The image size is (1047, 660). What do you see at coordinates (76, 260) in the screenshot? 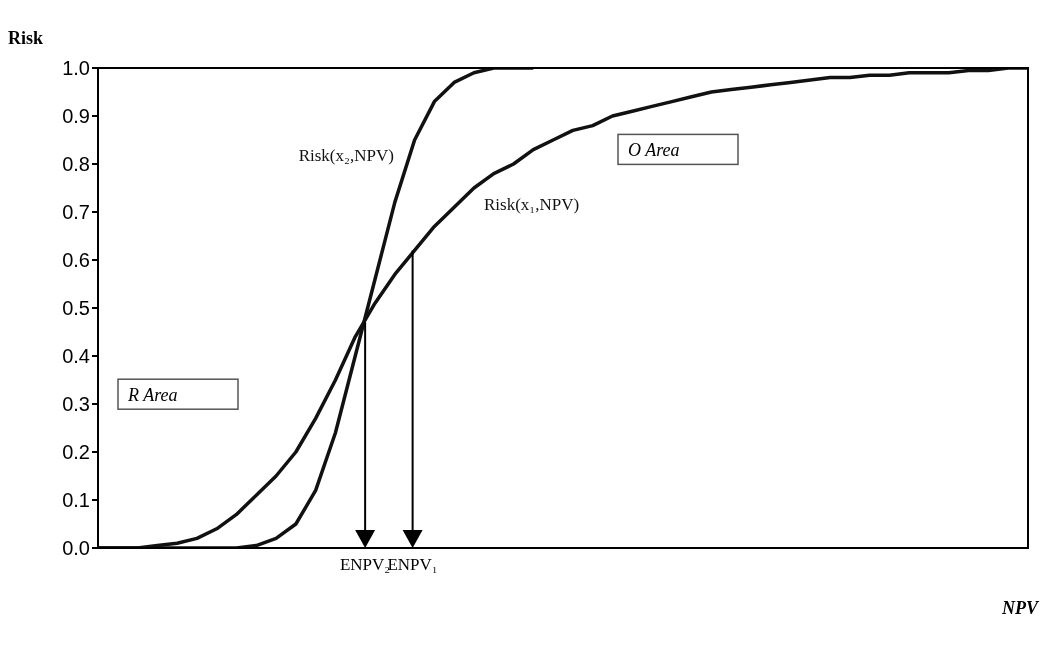
I see `y-tick-label: 0.6` at bounding box center [76, 260].